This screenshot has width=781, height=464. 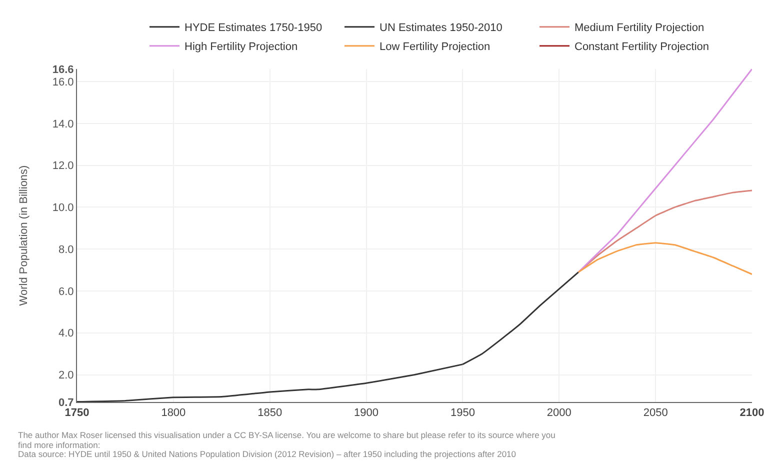 I want to click on source-note: Data source: HYDE until 1950 & United Nations Population Division (2012 Revision) – after 1950 including the projections after 2010, so click(x=267, y=454).